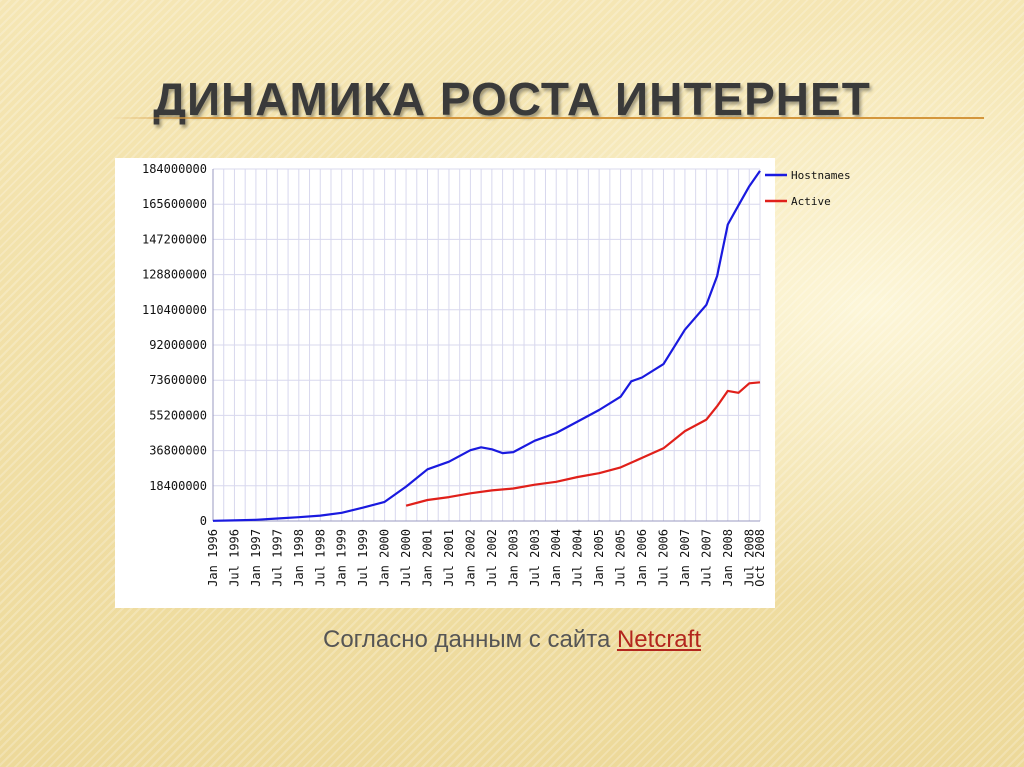 This screenshot has width=1024, height=767. Describe the element at coordinates (320, 558) in the screenshot. I see `x-tick-label: Jul 1998` at that location.